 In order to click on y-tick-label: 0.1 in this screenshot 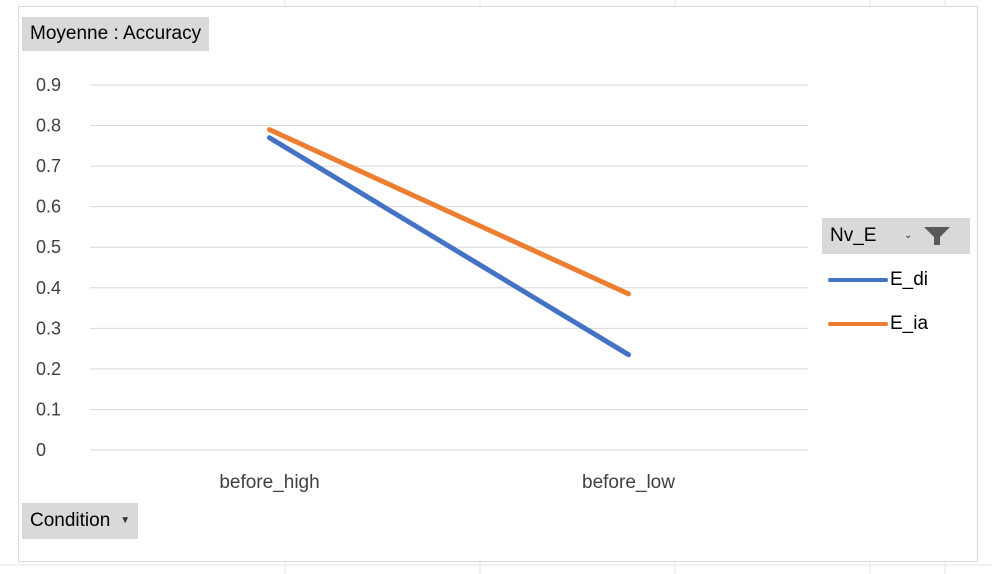, I will do `click(48, 409)`.